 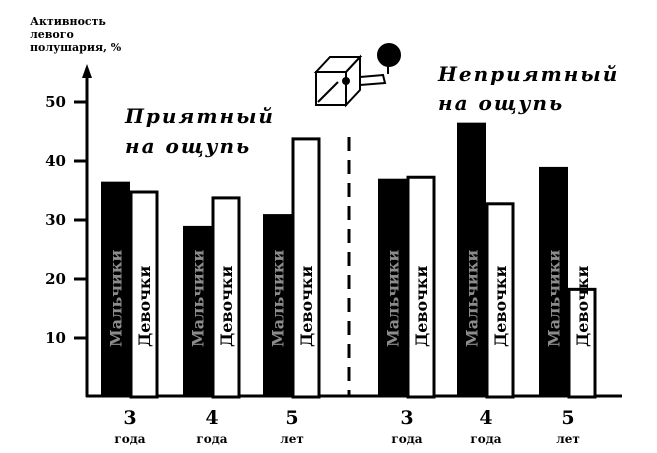 What do you see at coordinates (52, 34) in the screenshot?
I see `y-axis-label-line2: левого` at bounding box center [52, 34].